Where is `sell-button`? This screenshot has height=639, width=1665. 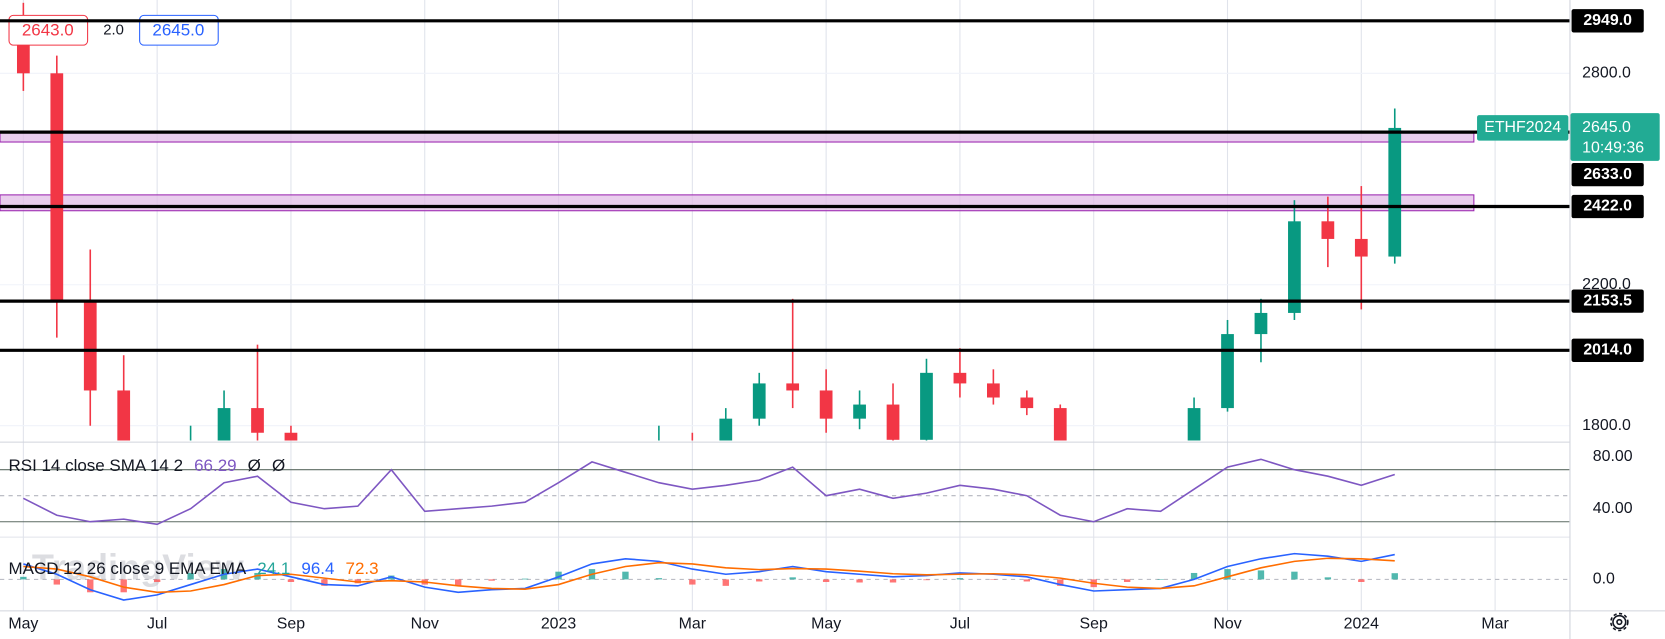 sell-button is located at coordinates (48, 30).